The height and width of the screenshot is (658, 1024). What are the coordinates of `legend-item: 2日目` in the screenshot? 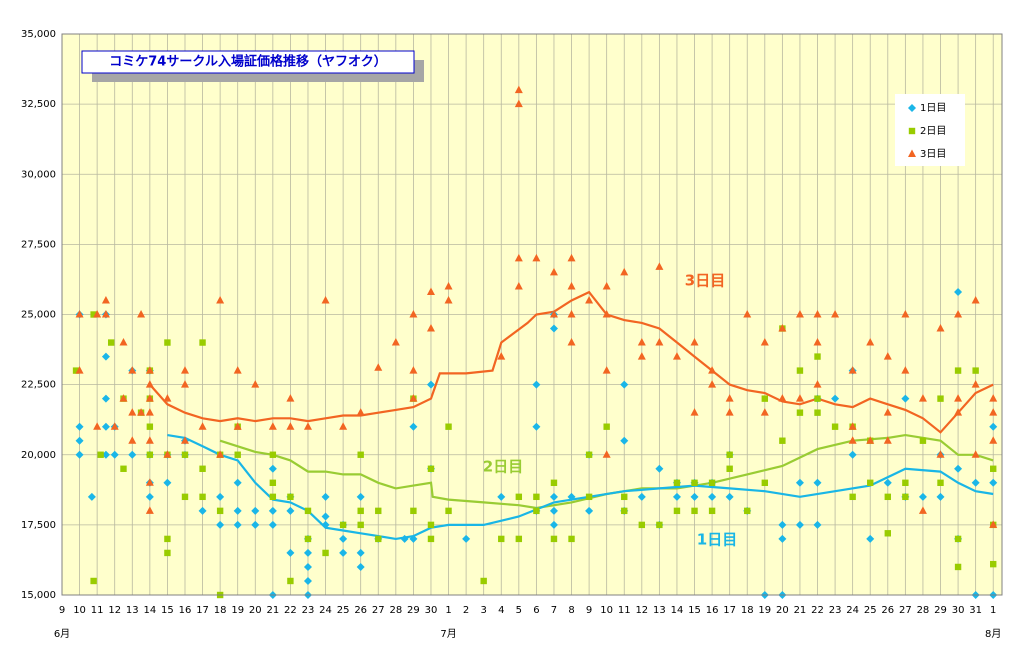 It's located at (927, 131).